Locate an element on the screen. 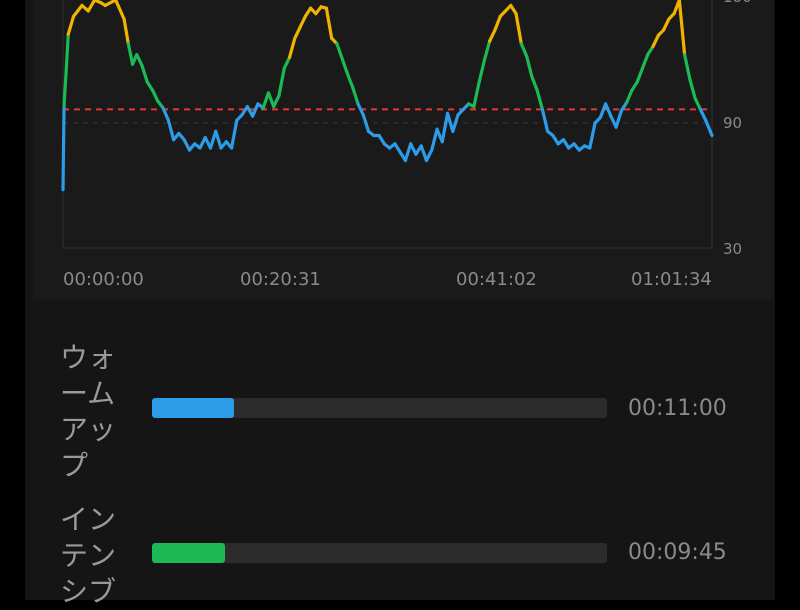  x-tick-label-1: 00:20:31 is located at coordinates (280, 279).